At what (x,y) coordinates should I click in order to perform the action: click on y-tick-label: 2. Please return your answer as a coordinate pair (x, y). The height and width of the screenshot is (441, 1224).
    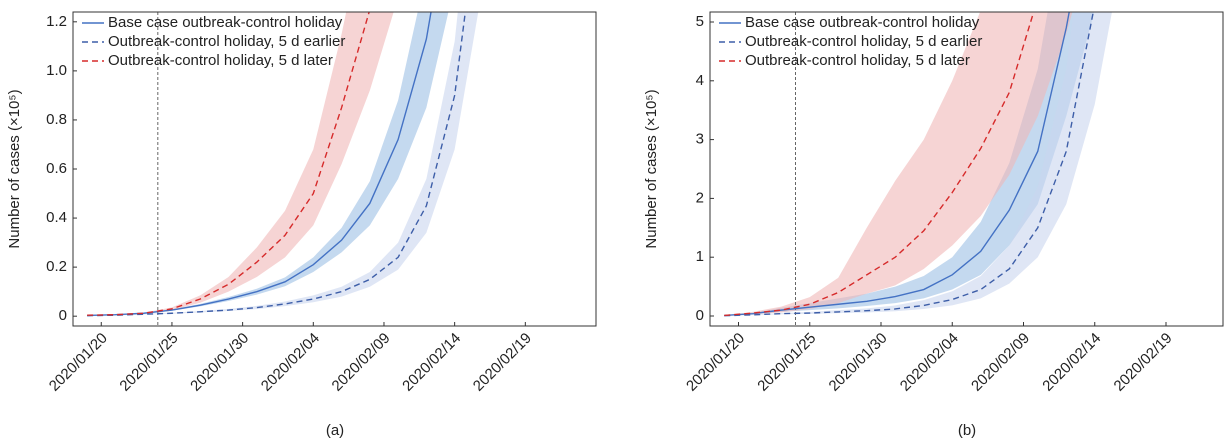
    Looking at the image, I should click on (700, 197).